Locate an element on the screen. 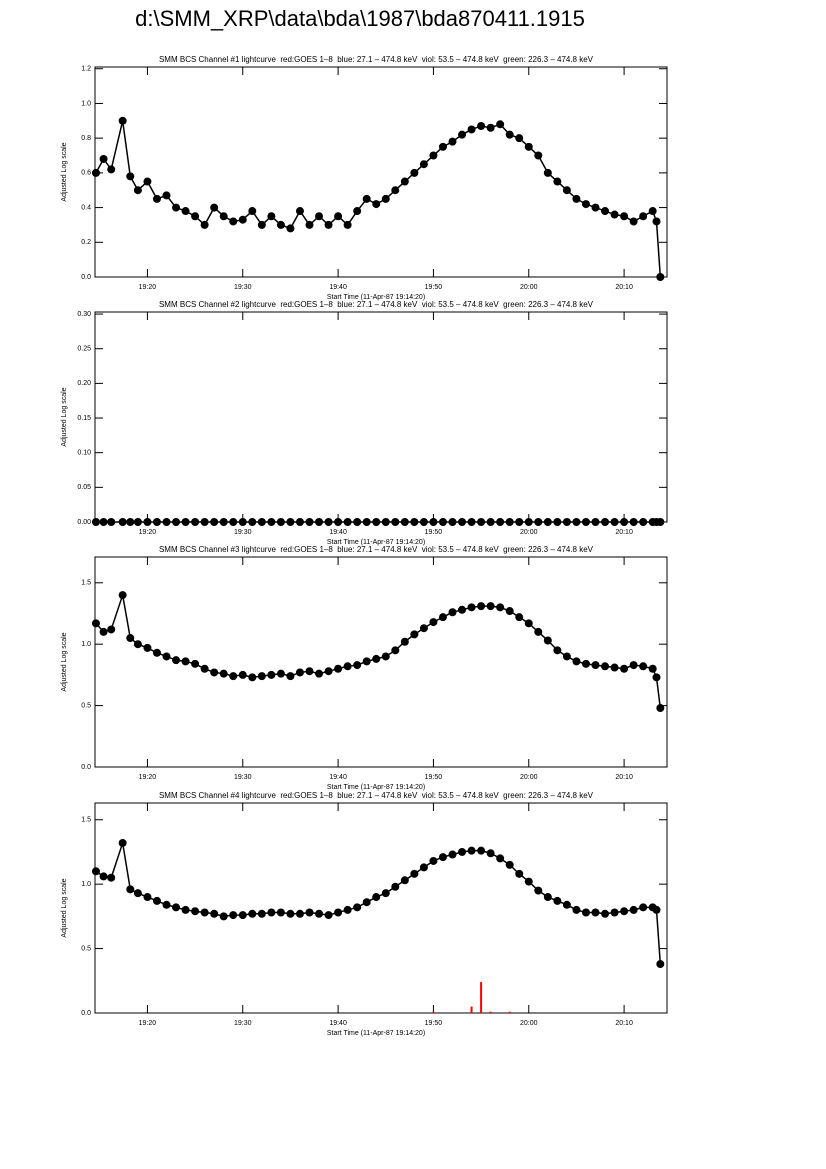 The image size is (826, 1169). y-tick-label: 0.2 is located at coordinates (86, 242).